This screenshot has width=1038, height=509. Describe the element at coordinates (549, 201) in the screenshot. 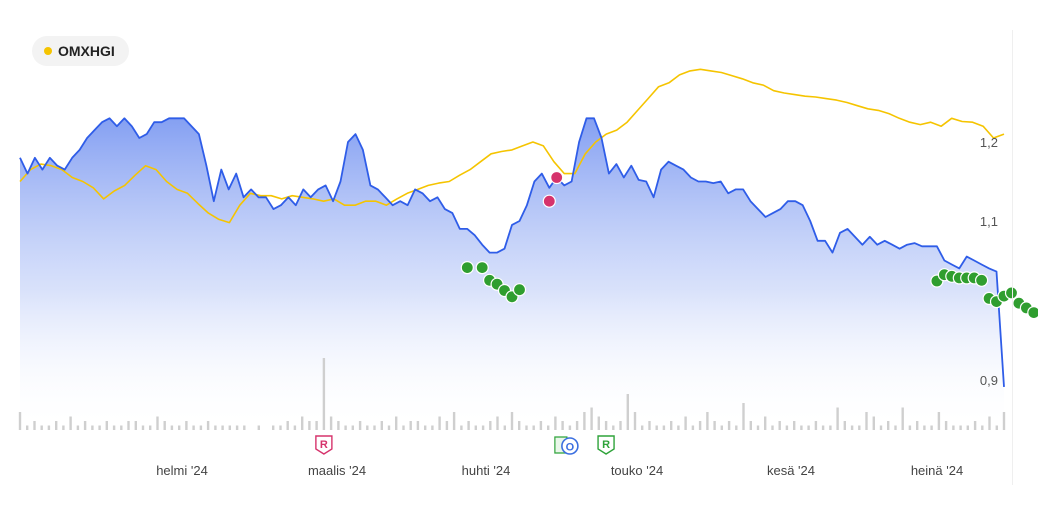

I see `trade-marker-red` at that location.